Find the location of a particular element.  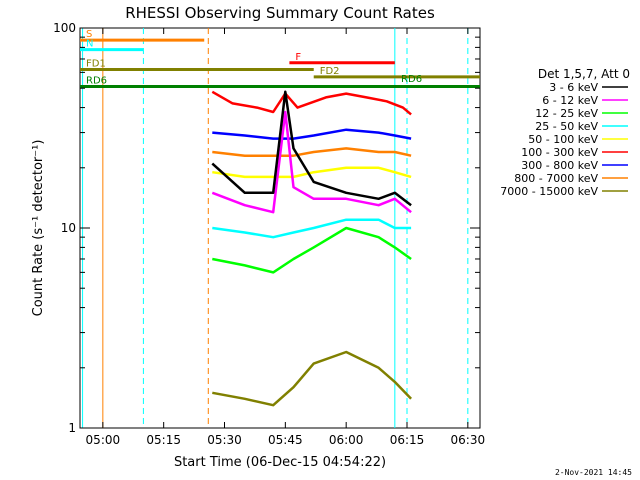

flag-label-f: F is located at coordinates (298, 57).